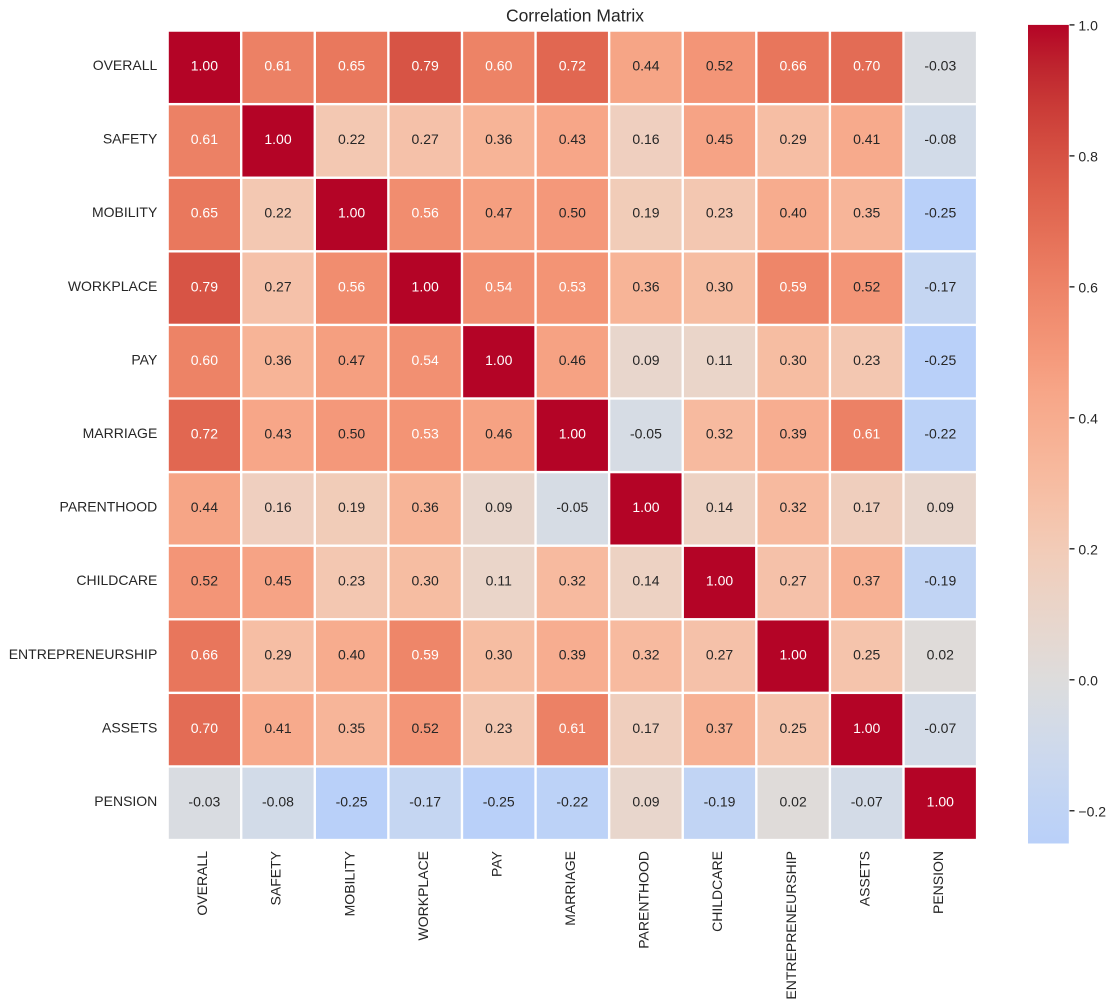  What do you see at coordinates (1088, 681) in the screenshot?
I see `svg-text: 0.0` at bounding box center [1088, 681].